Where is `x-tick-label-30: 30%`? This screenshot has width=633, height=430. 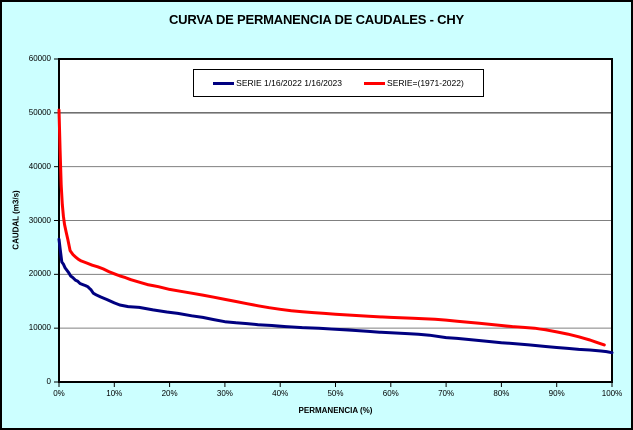 x-tick-label-30: 30% is located at coordinates (224, 393).